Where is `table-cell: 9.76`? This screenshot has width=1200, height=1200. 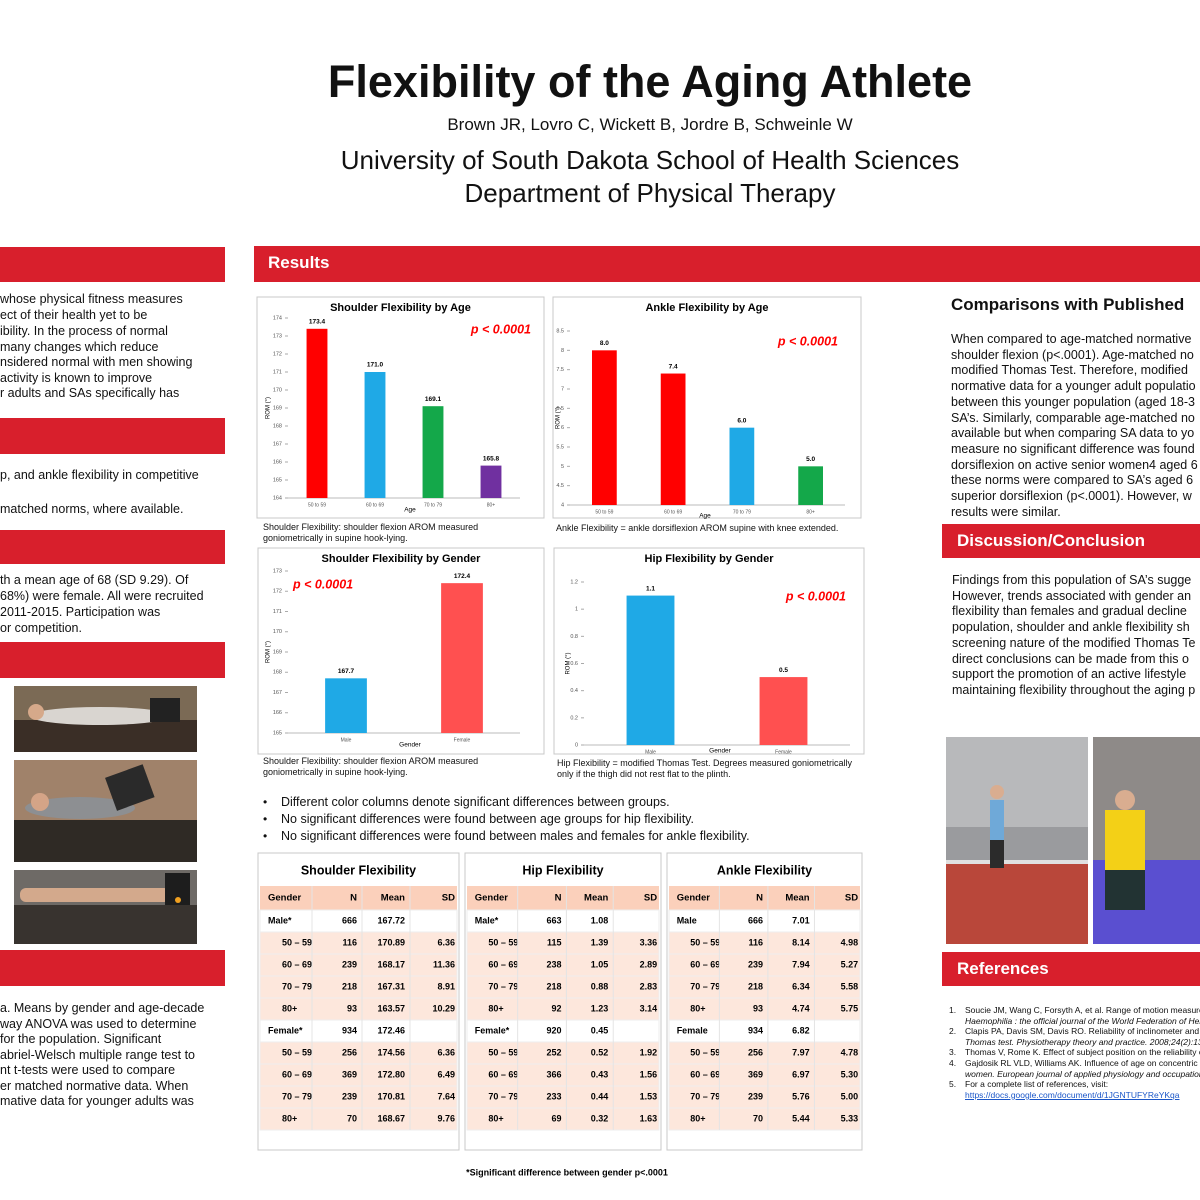 table-cell: 9.76 is located at coordinates (446, 1118).